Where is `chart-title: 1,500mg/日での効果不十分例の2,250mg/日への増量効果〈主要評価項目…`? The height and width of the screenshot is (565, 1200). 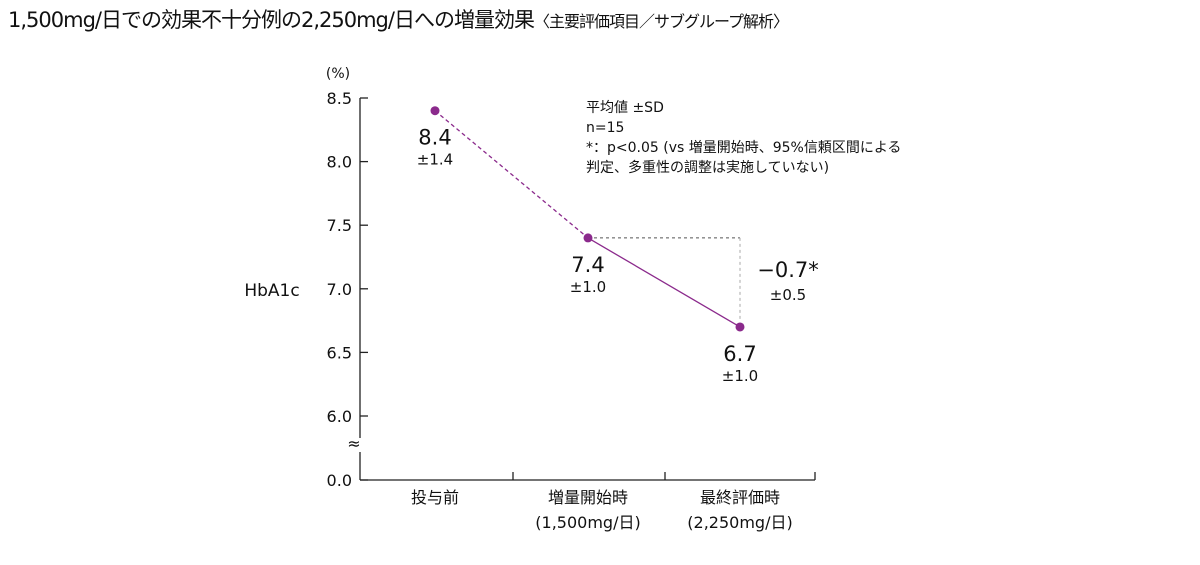
chart-title: 1,500mg/日での効果不十分例の2,250mg/日への増量効果〈主要評価項目… is located at coordinates (398, 19).